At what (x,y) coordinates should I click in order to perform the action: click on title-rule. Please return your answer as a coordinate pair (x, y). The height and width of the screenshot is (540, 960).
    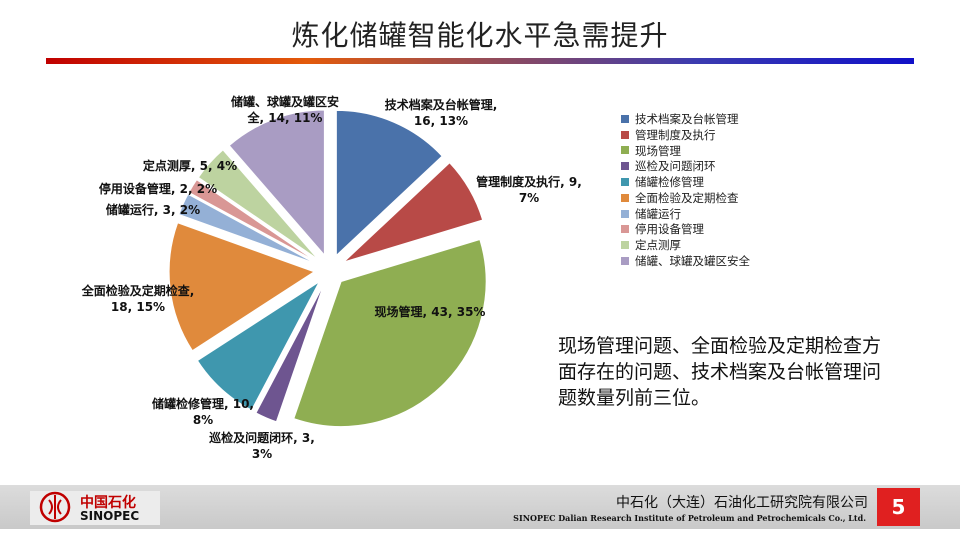
    Looking at the image, I should click on (480, 61).